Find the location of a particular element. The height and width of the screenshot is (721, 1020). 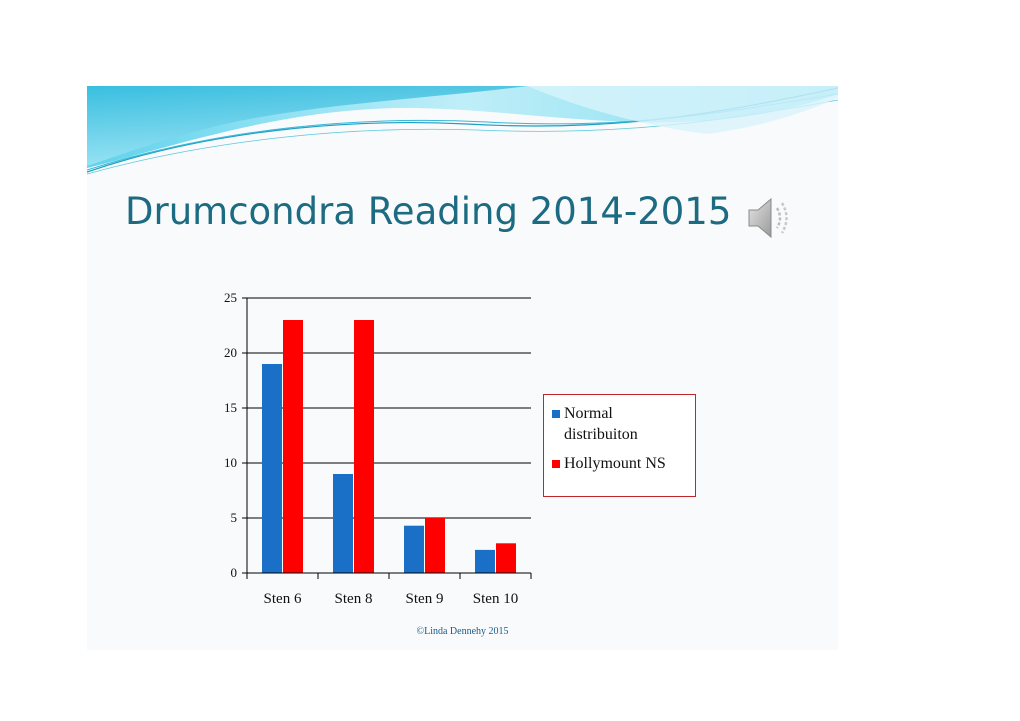

legend-label-hollymount: Hollymount NS is located at coordinates (615, 463).